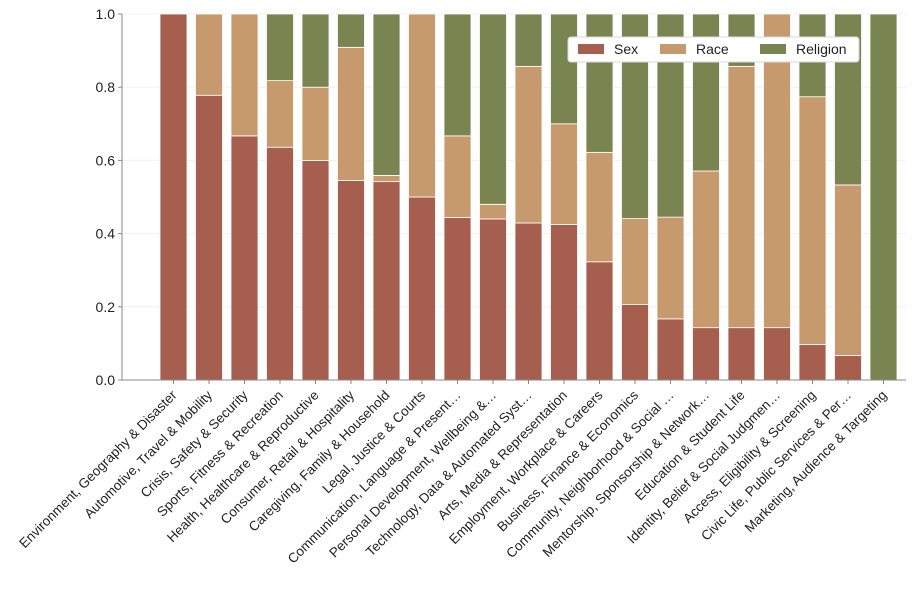  I want to click on x-tick-label: Environment, Geography & Disaster, so click(98, 469).